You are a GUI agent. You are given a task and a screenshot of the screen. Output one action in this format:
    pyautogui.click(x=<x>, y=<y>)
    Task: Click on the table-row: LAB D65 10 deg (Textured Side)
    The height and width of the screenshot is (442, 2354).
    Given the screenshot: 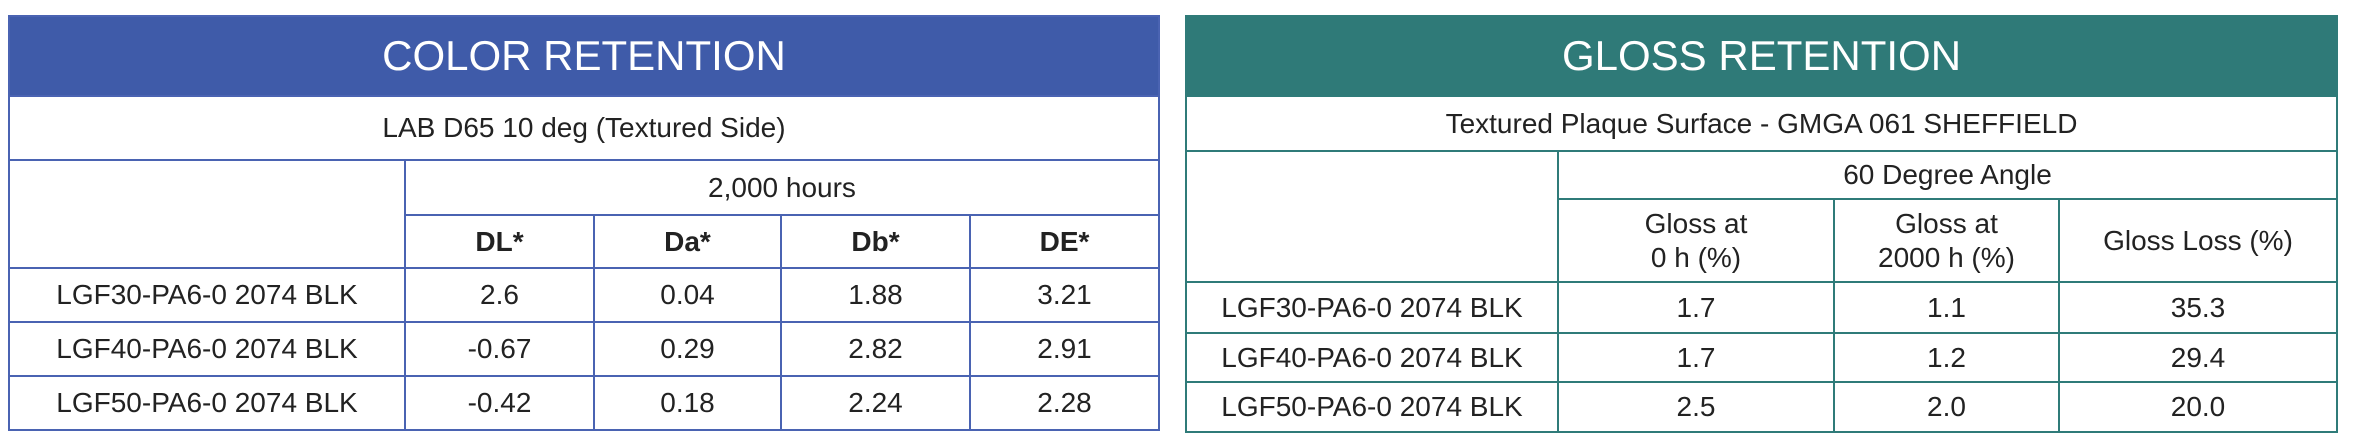 What is the action you would take?
    pyautogui.click(x=584, y=128)
    